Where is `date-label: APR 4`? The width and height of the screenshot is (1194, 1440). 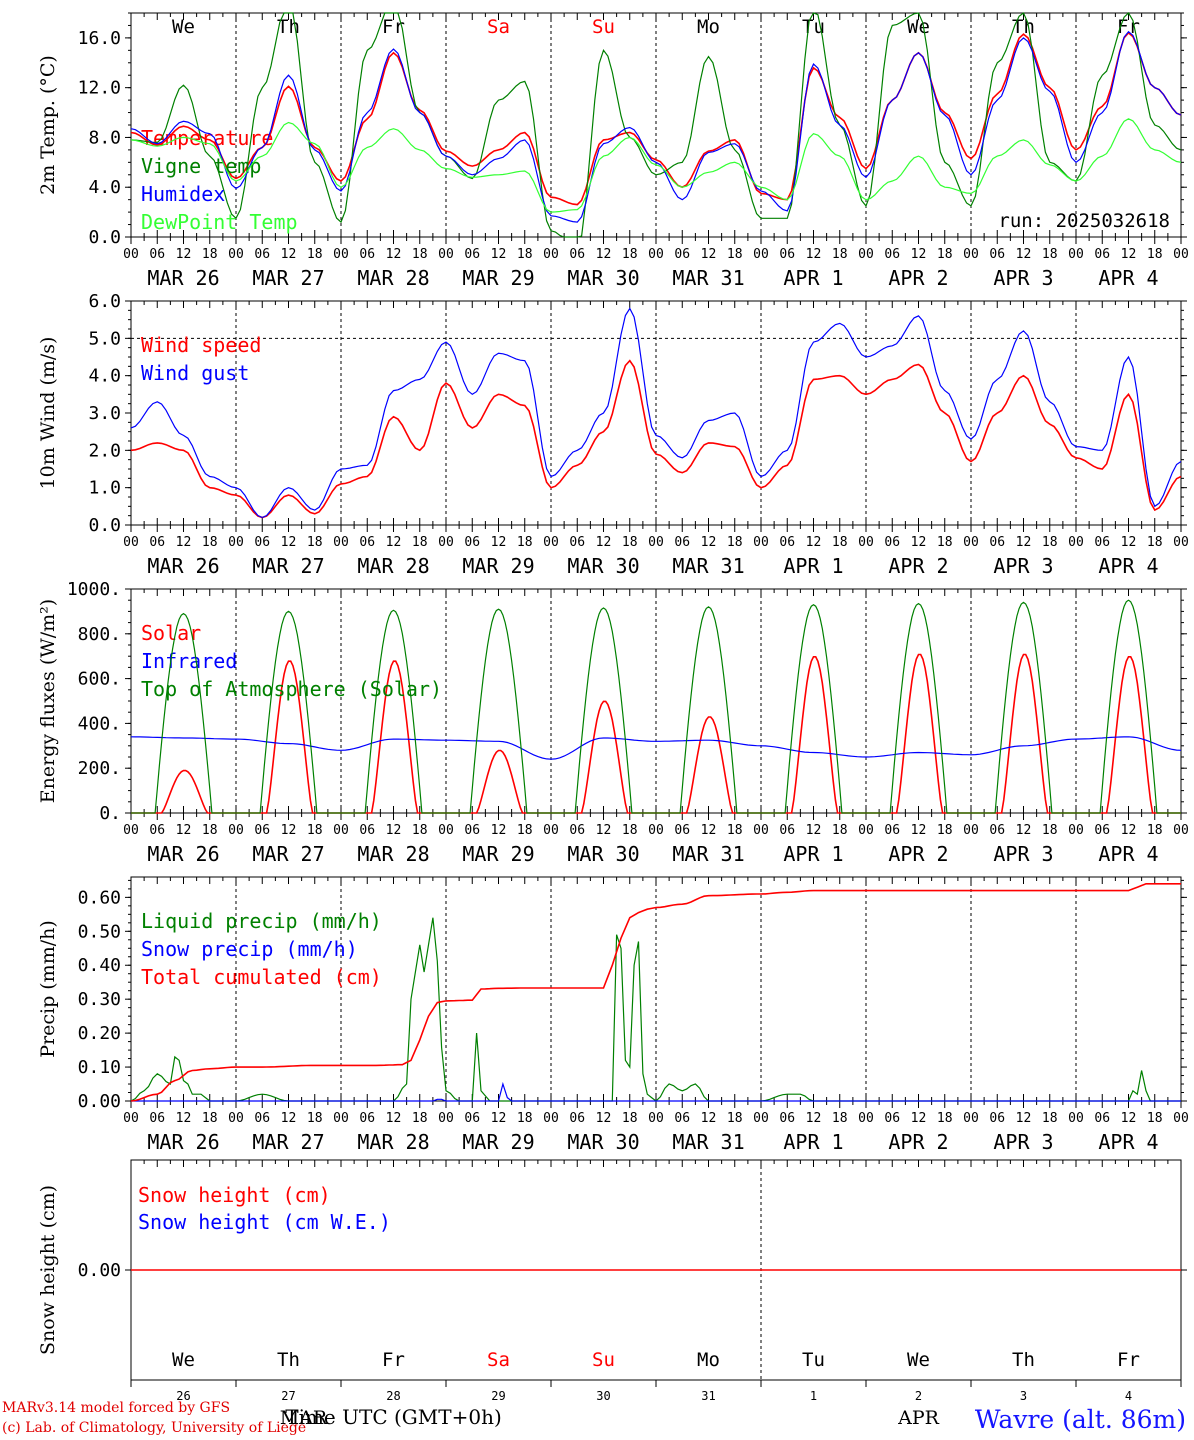
date-label: APR 4 is located at coordinates (1128, 1142).